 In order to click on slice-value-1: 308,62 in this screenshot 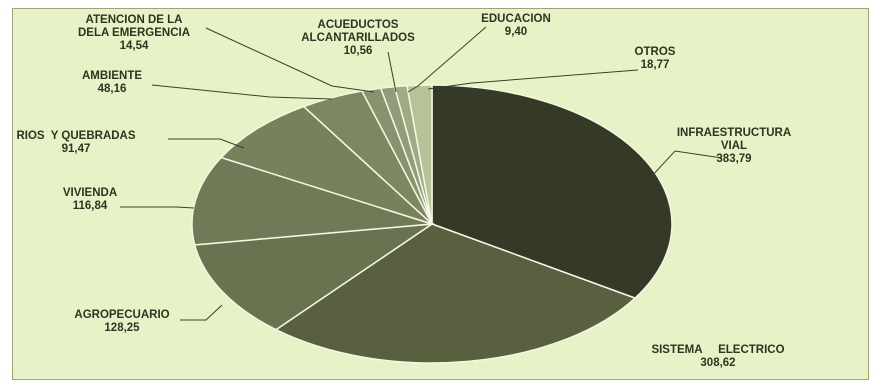, I will do `click(717, 363)`.